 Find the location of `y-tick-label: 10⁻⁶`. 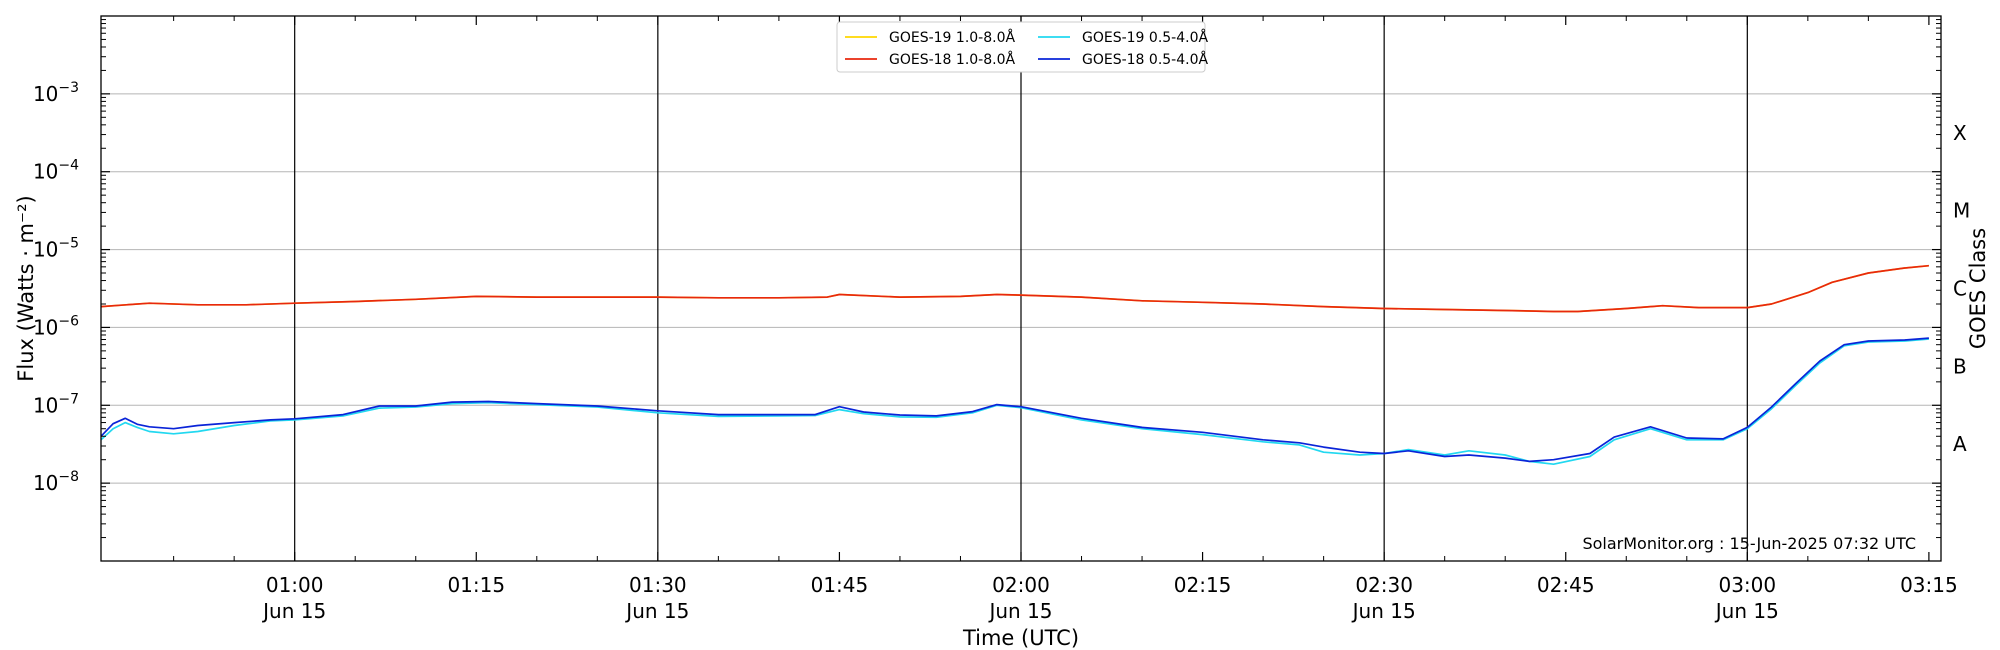

y-tick-label: 10⁻⁶ is located at coordinates (56, 326).